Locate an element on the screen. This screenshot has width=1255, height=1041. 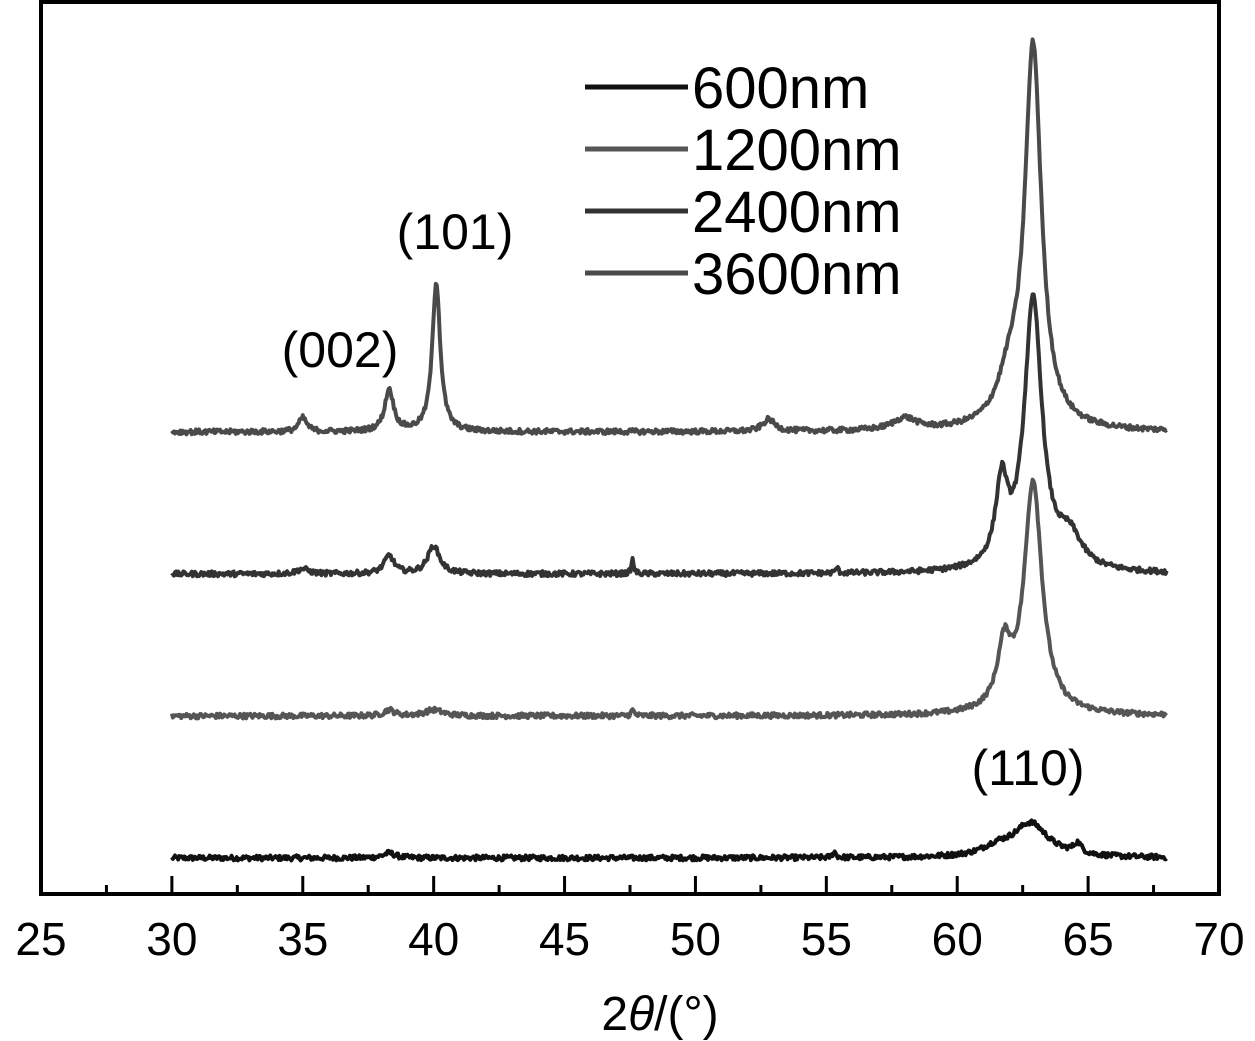
x-tick-label: 45 is located at coordinates (564, 939).